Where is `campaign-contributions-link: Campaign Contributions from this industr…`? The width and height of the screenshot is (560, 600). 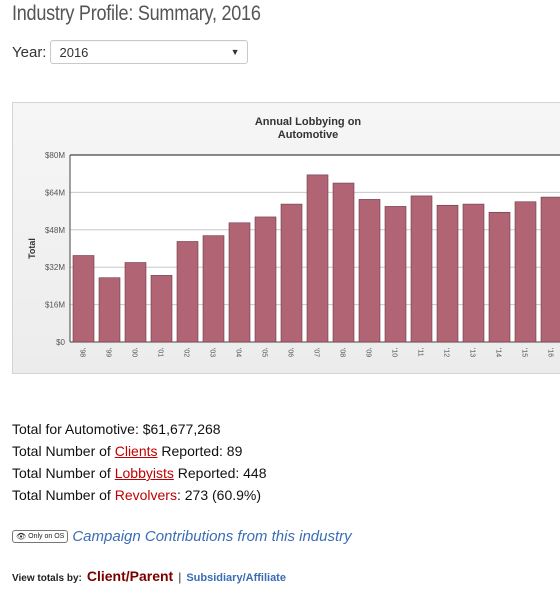
campaign-contributions-link: Campaign Contributions from this industr… is located at coordinates (212, 536).